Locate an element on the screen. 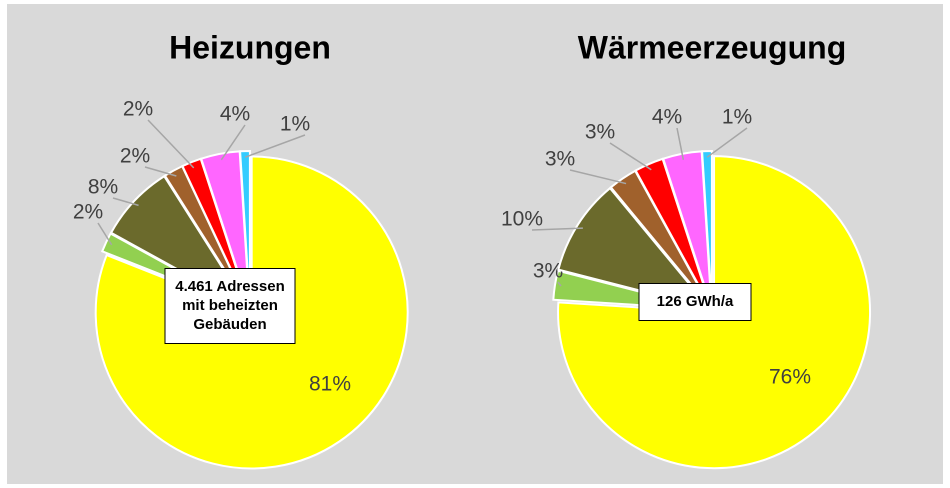  data-label: 10% is located at coordinates (522, 219).